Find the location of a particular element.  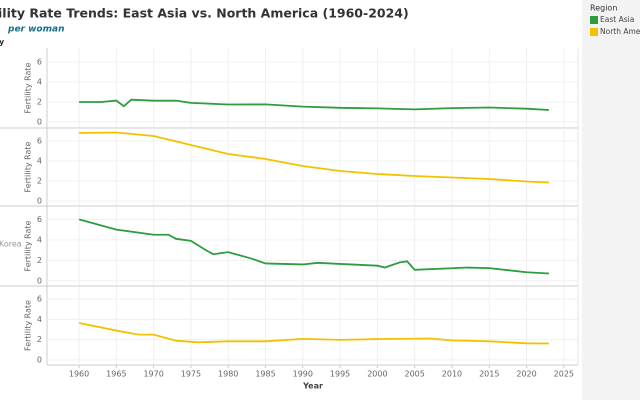

x-tick-label: 1965 is located at coordinates (116, 374).